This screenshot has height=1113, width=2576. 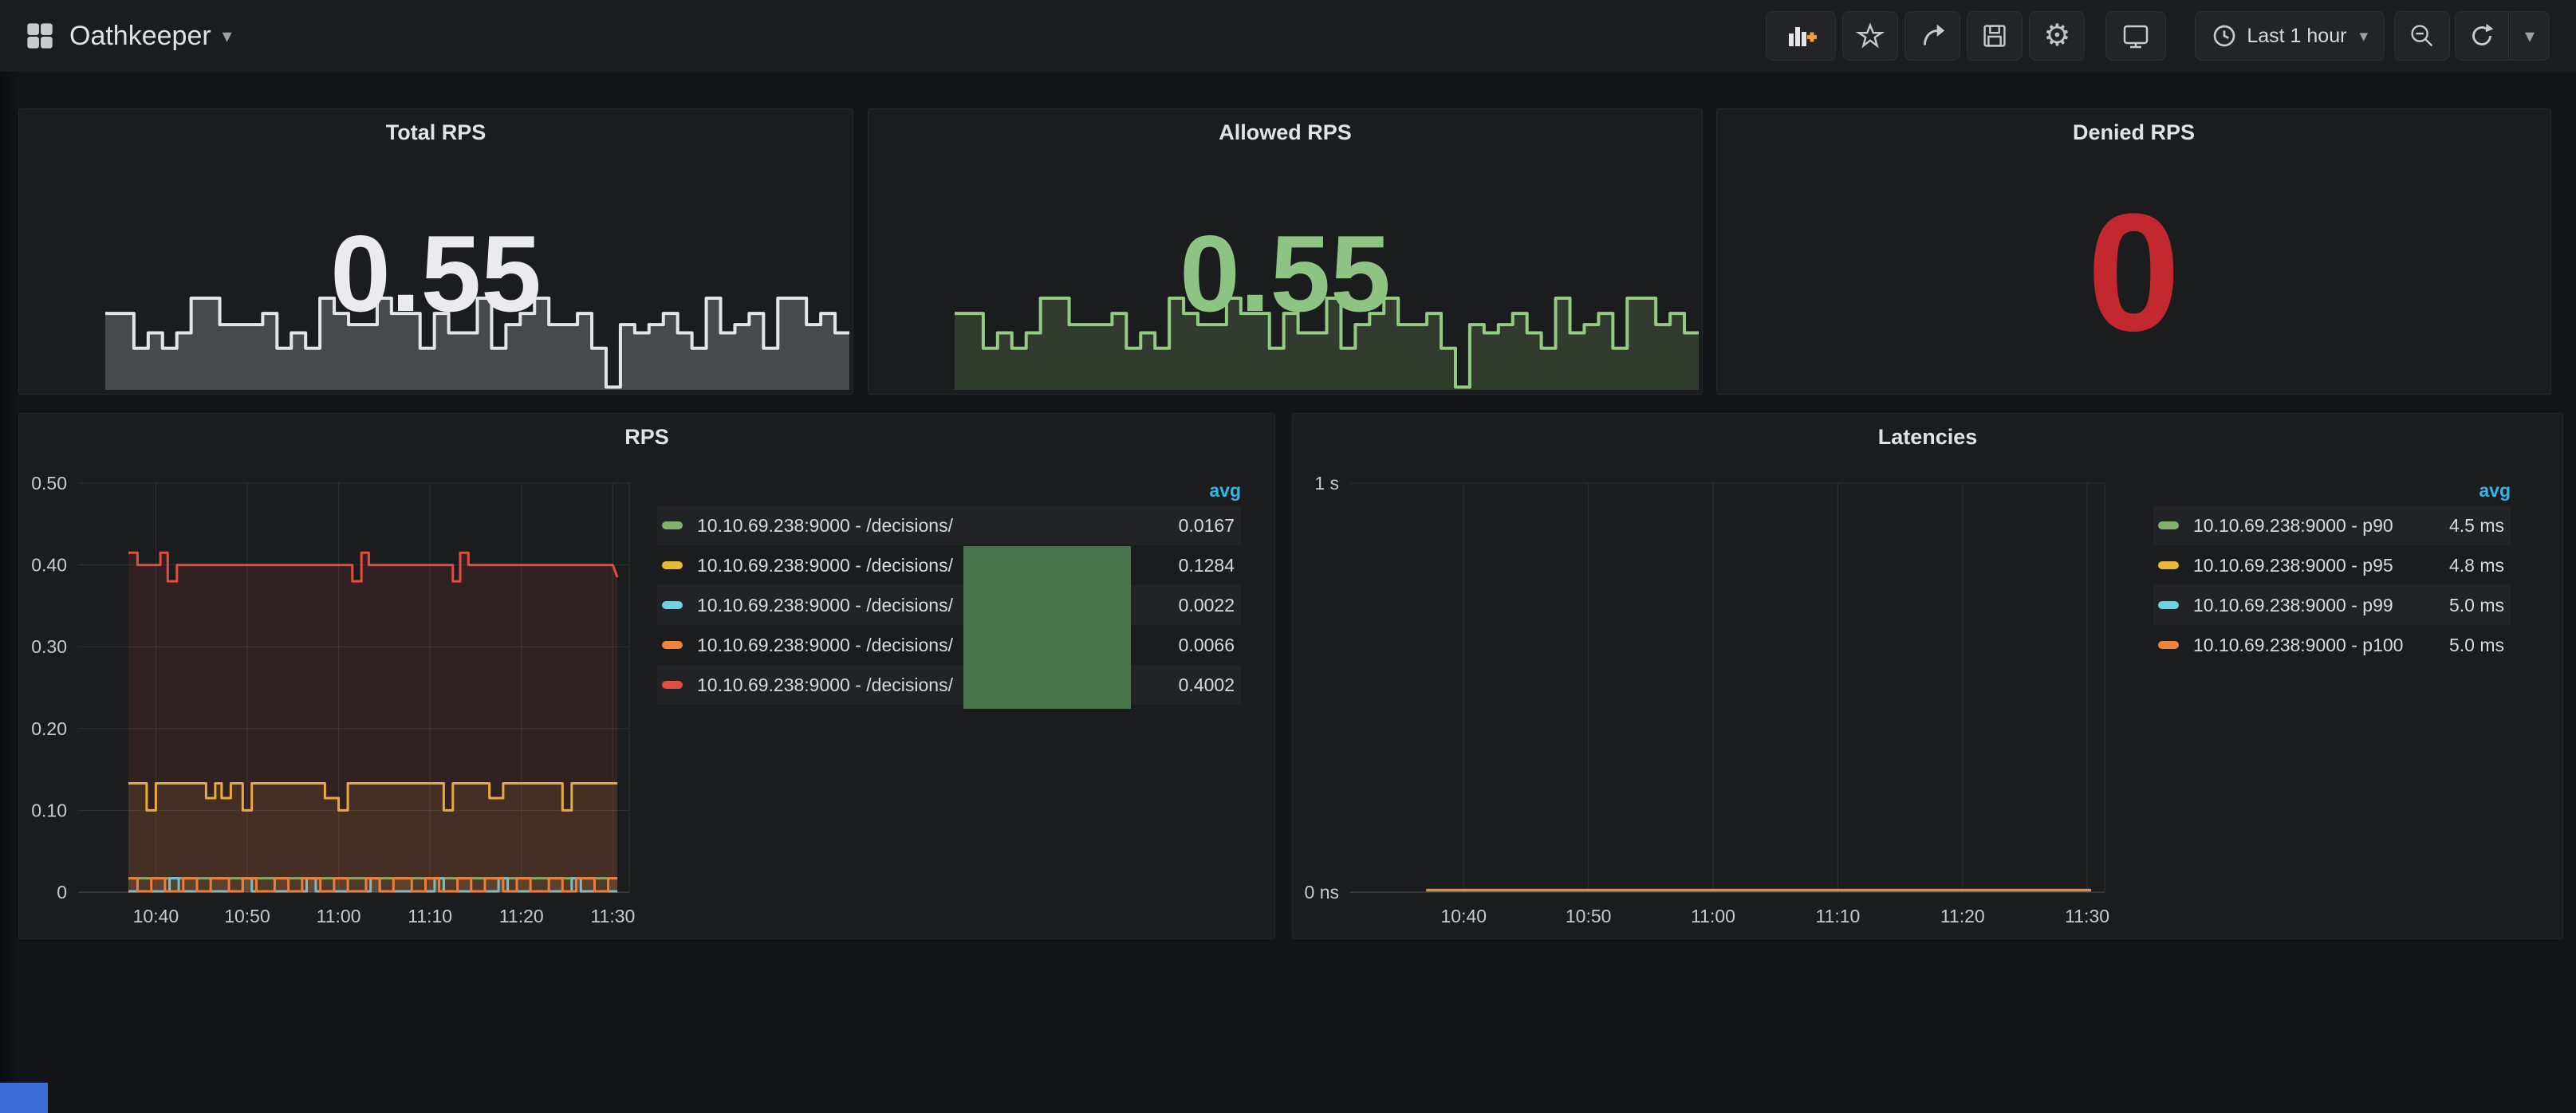 I want to click on save-button, so click(x=1995, y=36).